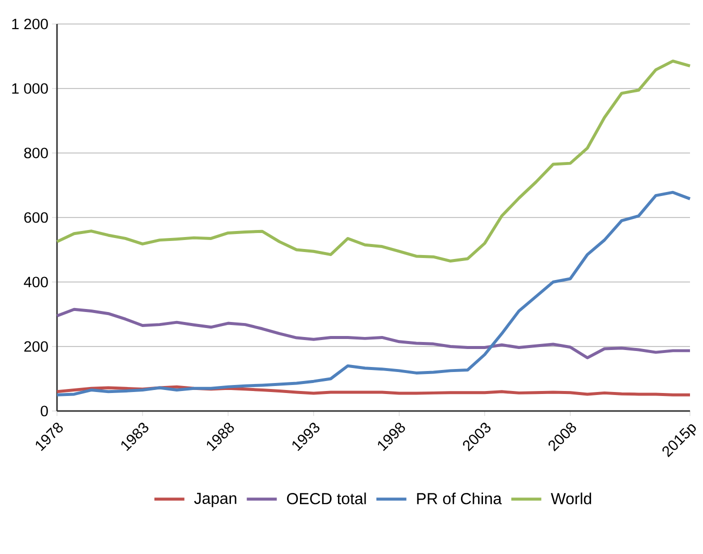  I want to click on legend-label: PR of China, so click(459, 498).